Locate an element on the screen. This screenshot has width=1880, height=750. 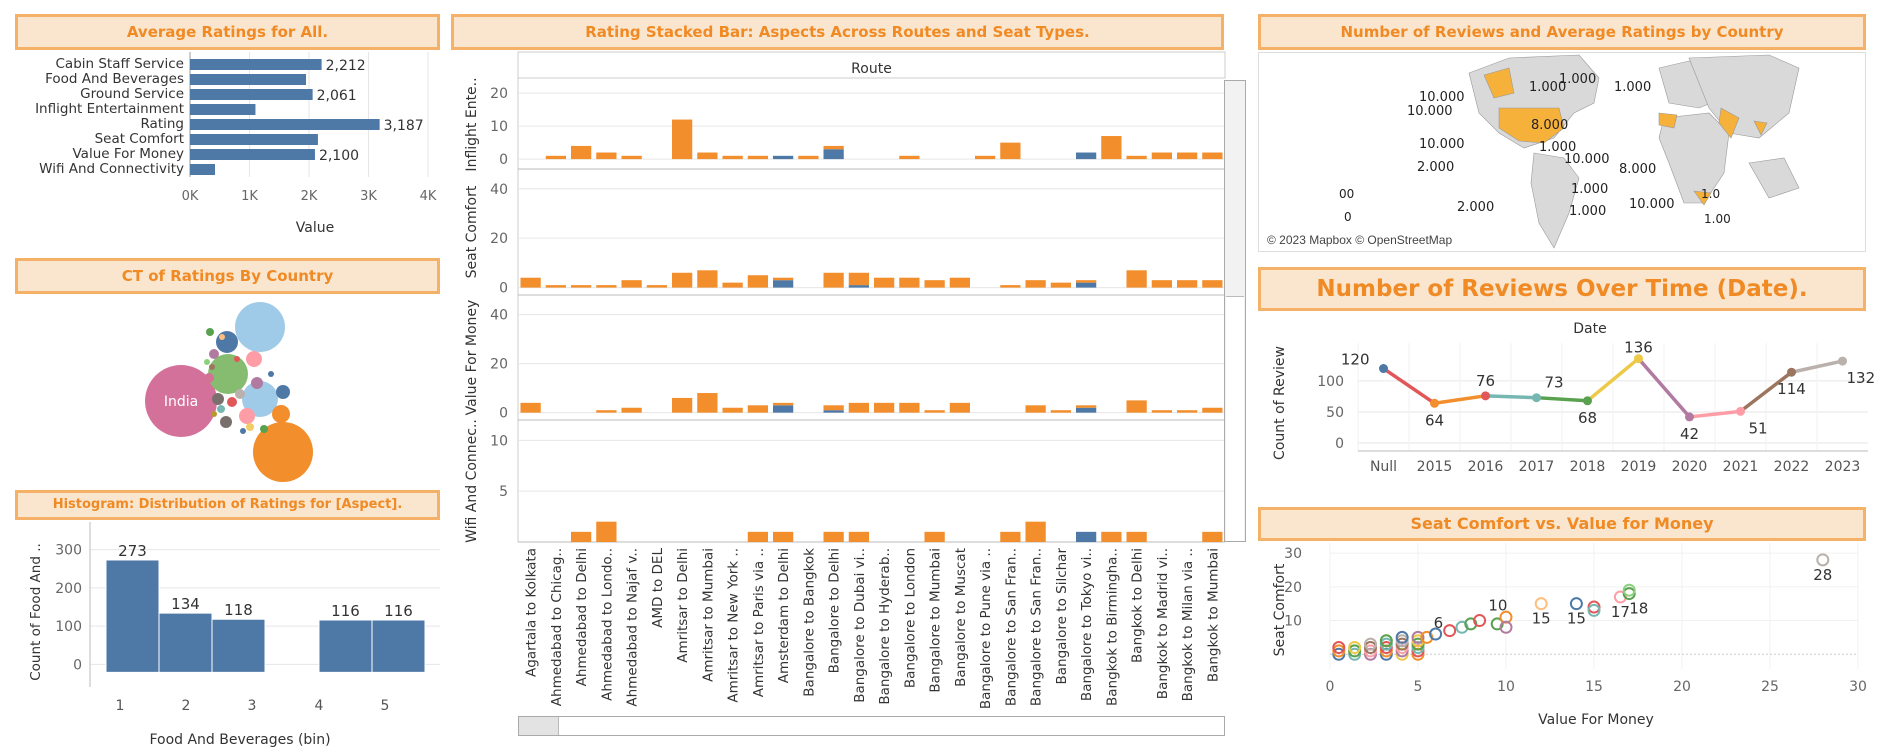
data-label: 51 is located at coordinates (1758, 428).